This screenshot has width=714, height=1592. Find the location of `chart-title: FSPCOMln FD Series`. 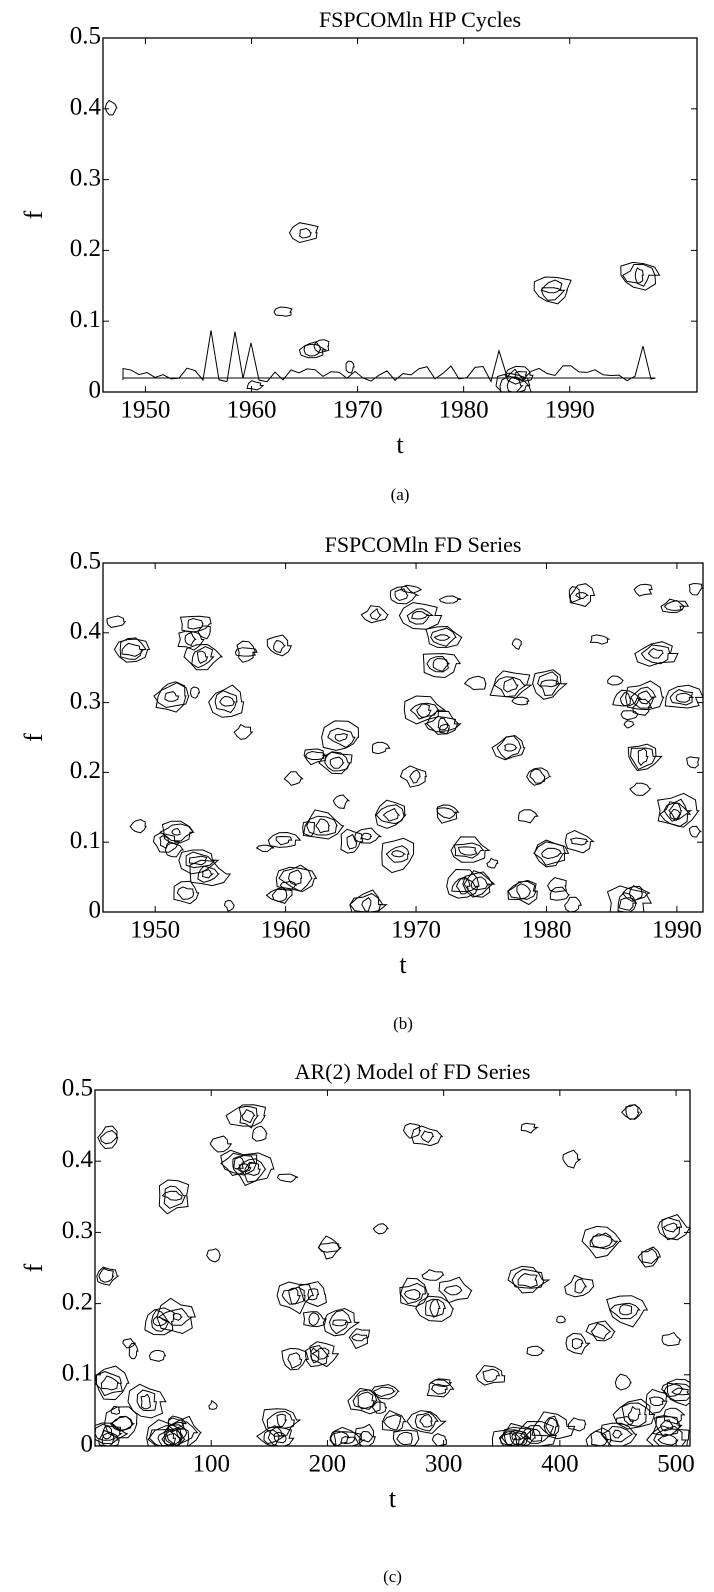

chart-title: FSPCOMln FD Series is located at coordinates (423, 544).